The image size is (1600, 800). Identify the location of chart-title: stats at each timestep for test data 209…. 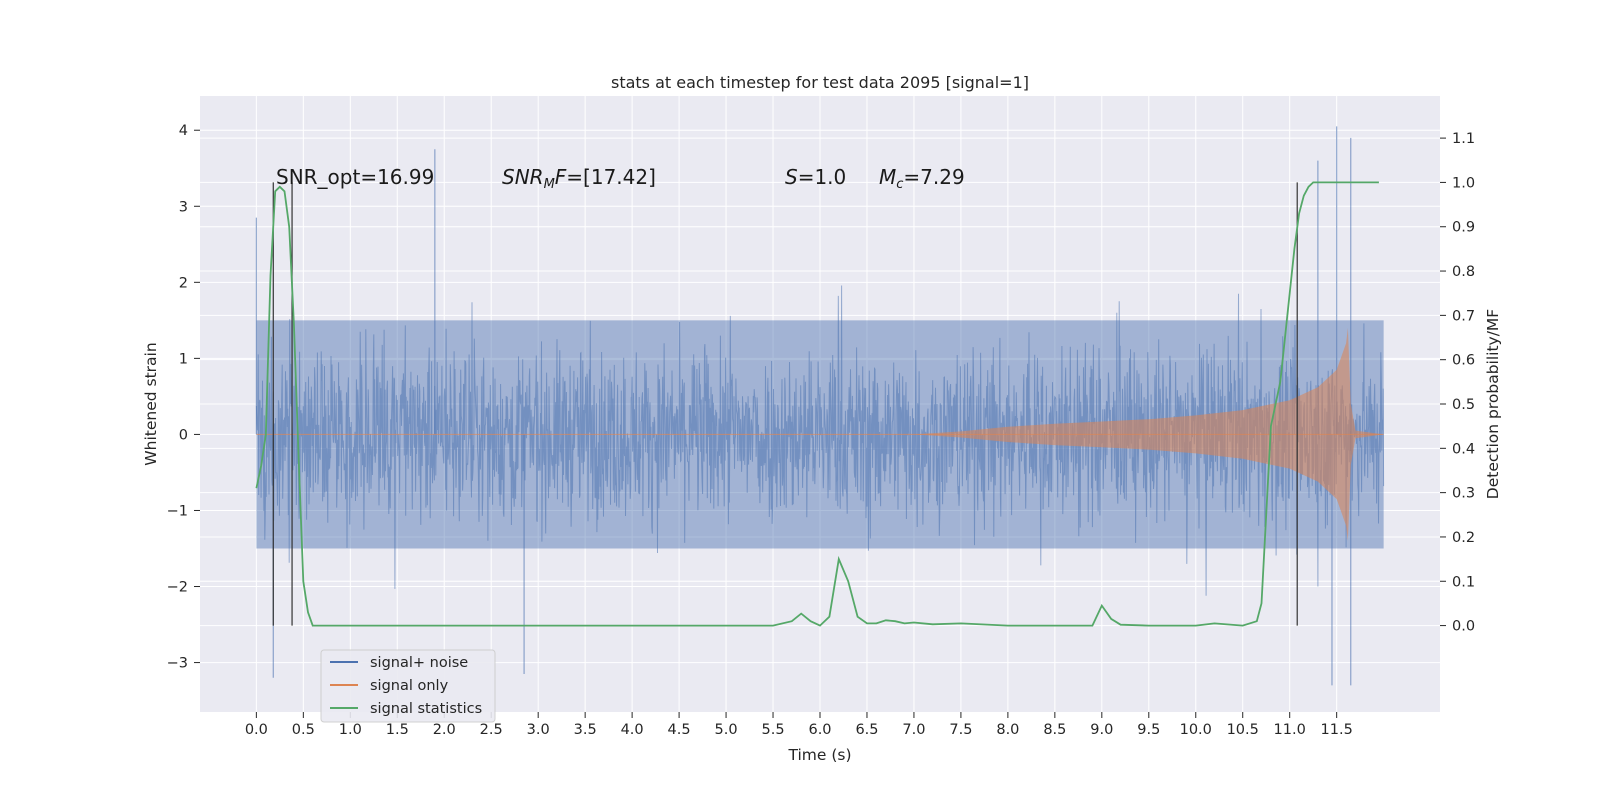
(820, 82).